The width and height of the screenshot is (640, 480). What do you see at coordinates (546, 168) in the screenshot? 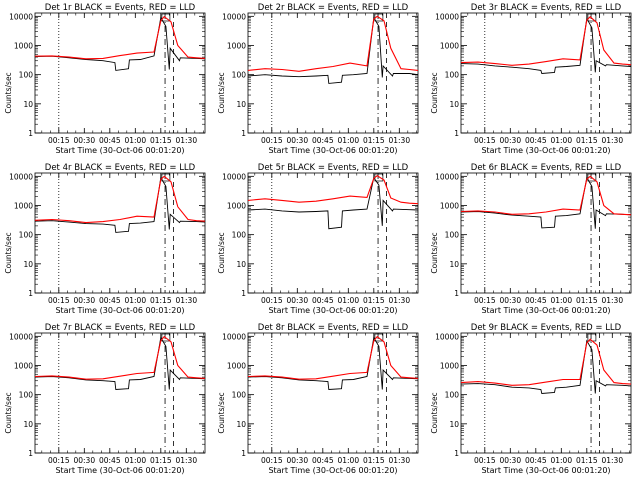
I see `plot-title: Det 6r BLACK = Events, RED = LLD` at bounding box center [546, 168].